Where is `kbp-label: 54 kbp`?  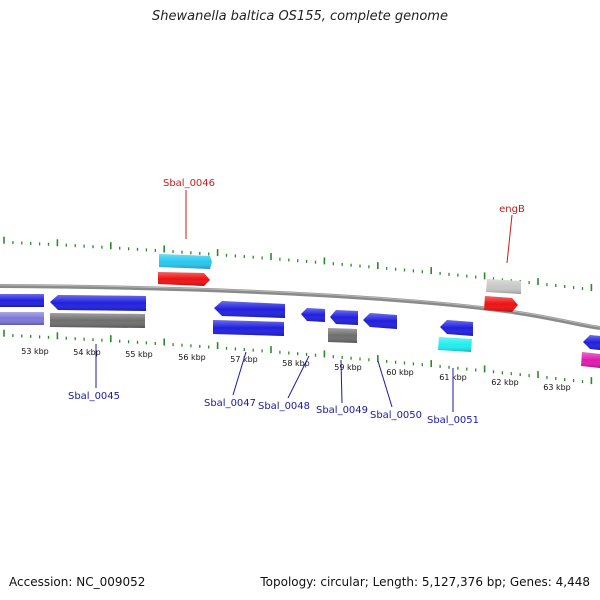
kbp-label: 54 kbp is located at coordinates (87, 352).